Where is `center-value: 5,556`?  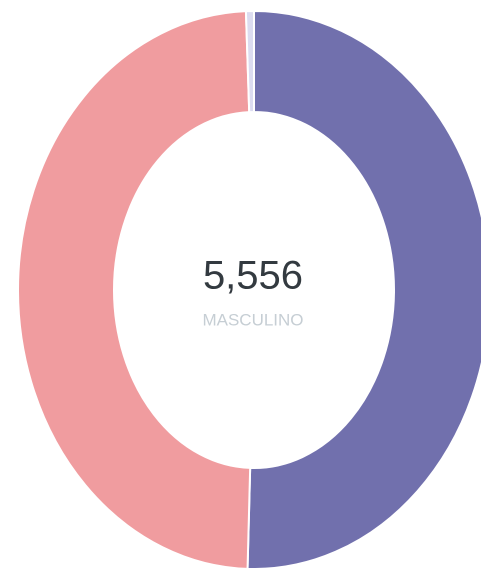 center-value: 5,556 is located at coordinates (253, 276).